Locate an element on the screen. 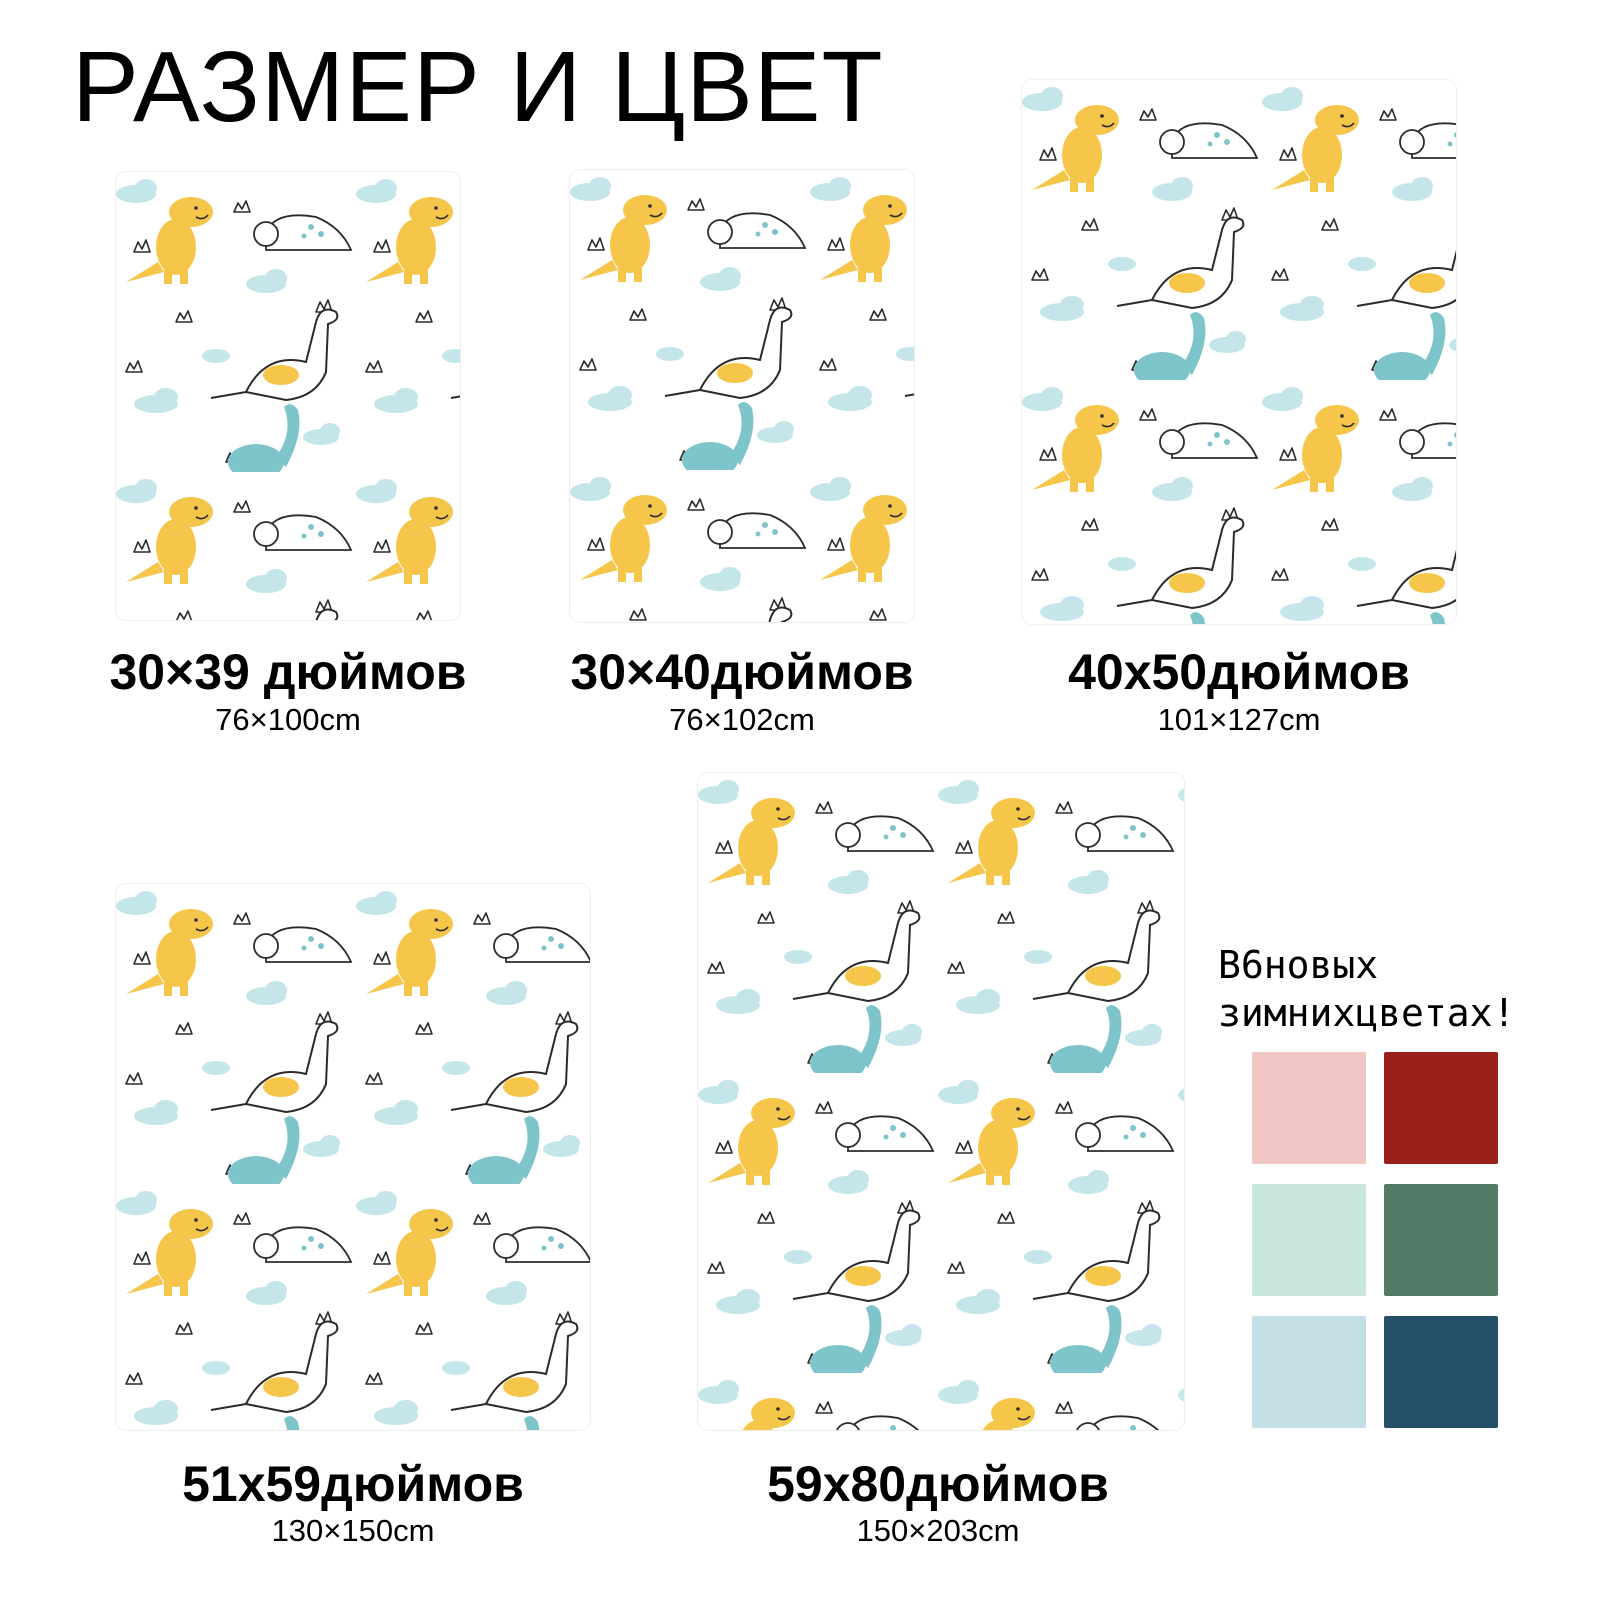 The width and height of the screenshot is (1600, 1600). blanket-preview-30x39 is located at coordinates (288, 396).